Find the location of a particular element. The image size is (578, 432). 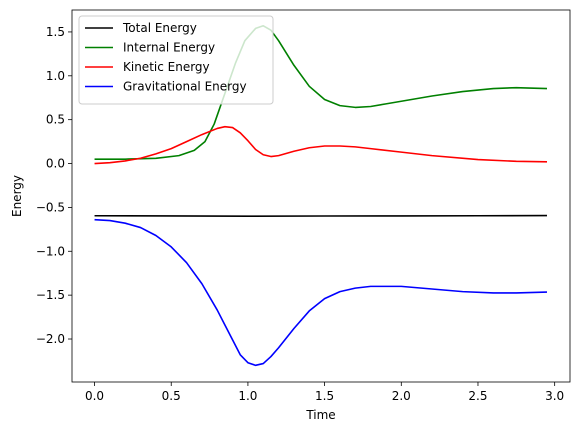

y-tick-label: 0.0 is located at coordinates (55, 164).